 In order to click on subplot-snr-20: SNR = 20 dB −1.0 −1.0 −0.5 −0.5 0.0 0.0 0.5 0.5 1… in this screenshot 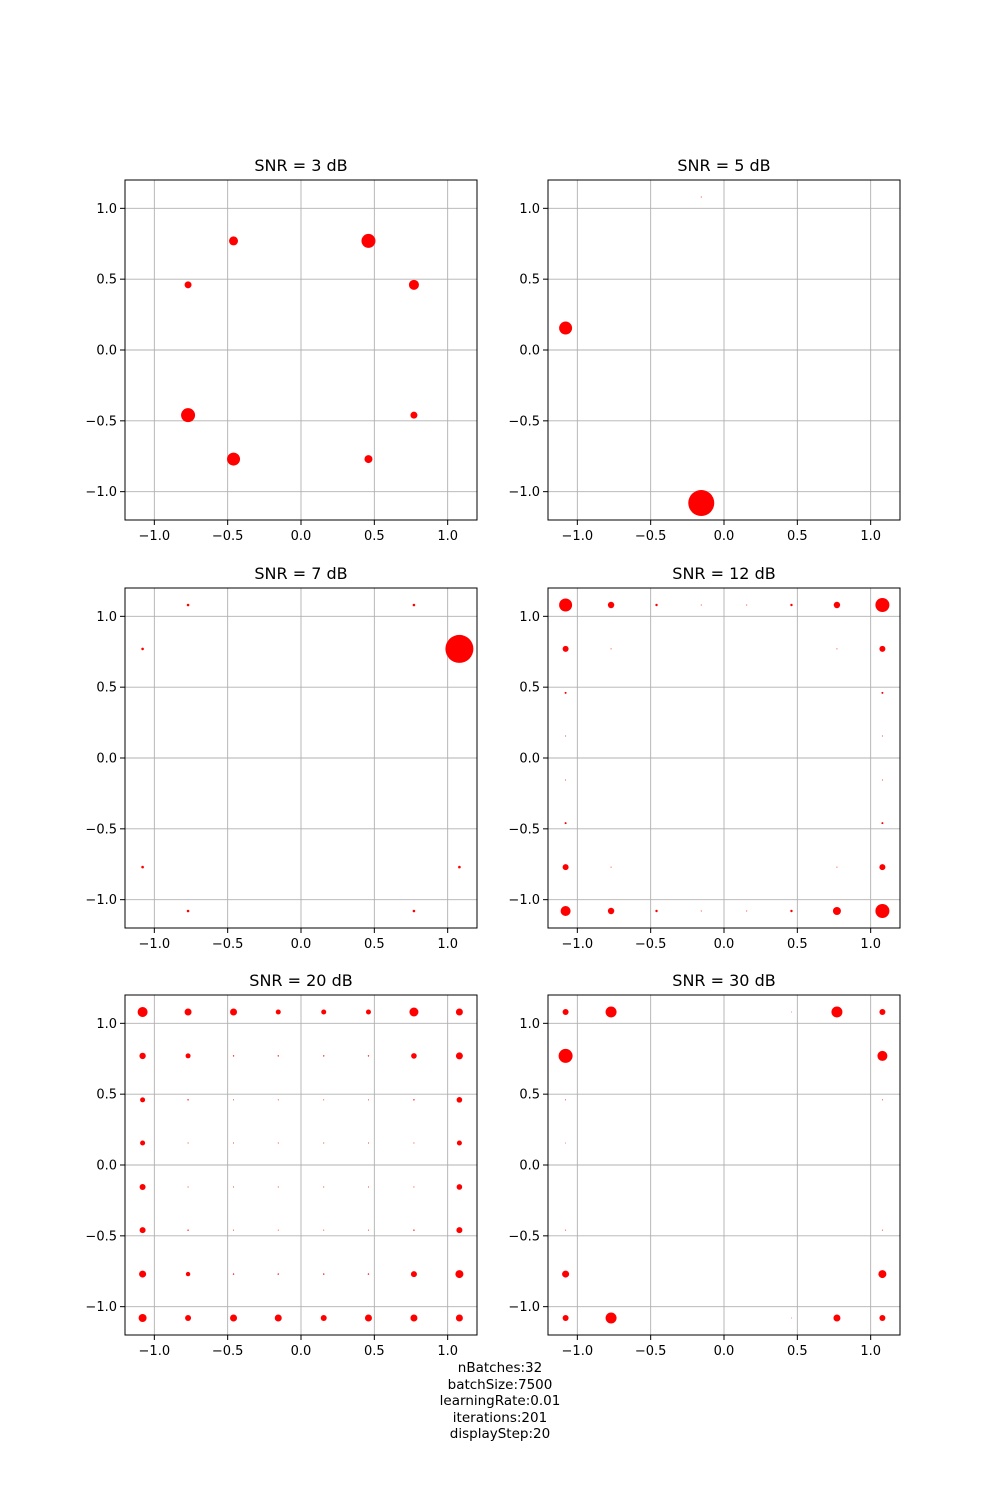, I will do `click(281, 1165)`.